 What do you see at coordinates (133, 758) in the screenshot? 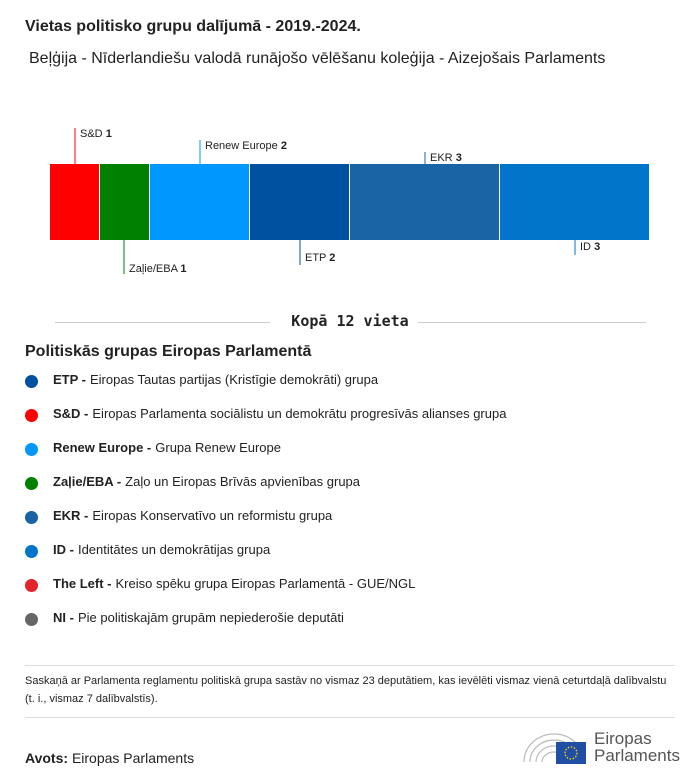
I see `source-value: Eiropas Parlaments` at bounding box center [133, 758].